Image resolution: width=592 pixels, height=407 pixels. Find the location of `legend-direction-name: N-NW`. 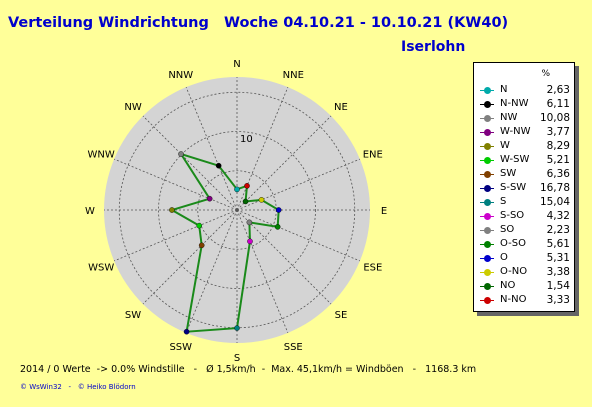

legend-direction-name: N-NW is located at coordinates (514, 103).